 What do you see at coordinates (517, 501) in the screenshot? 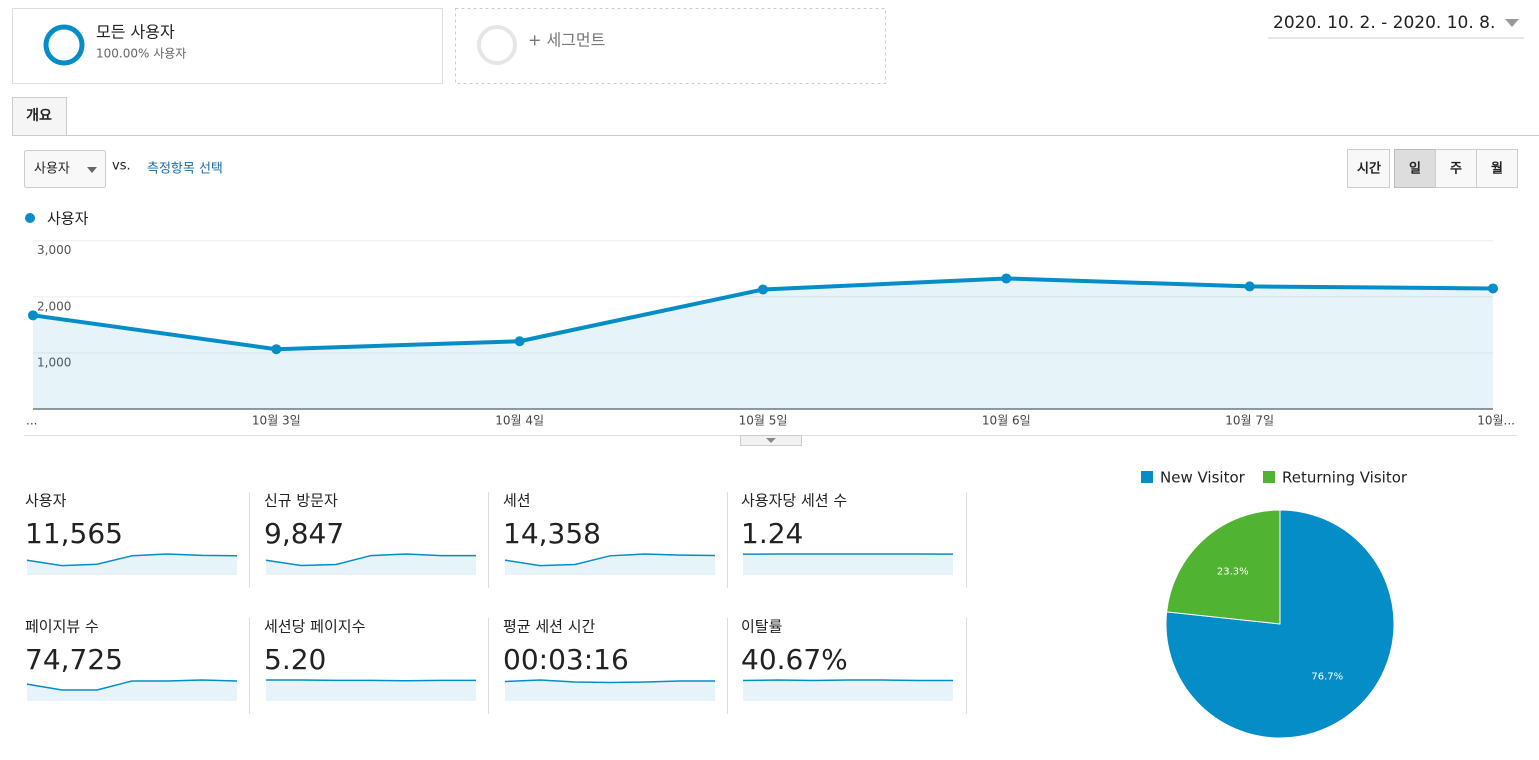
I see `metric-label: 세션` at bounding box center [517, 501].